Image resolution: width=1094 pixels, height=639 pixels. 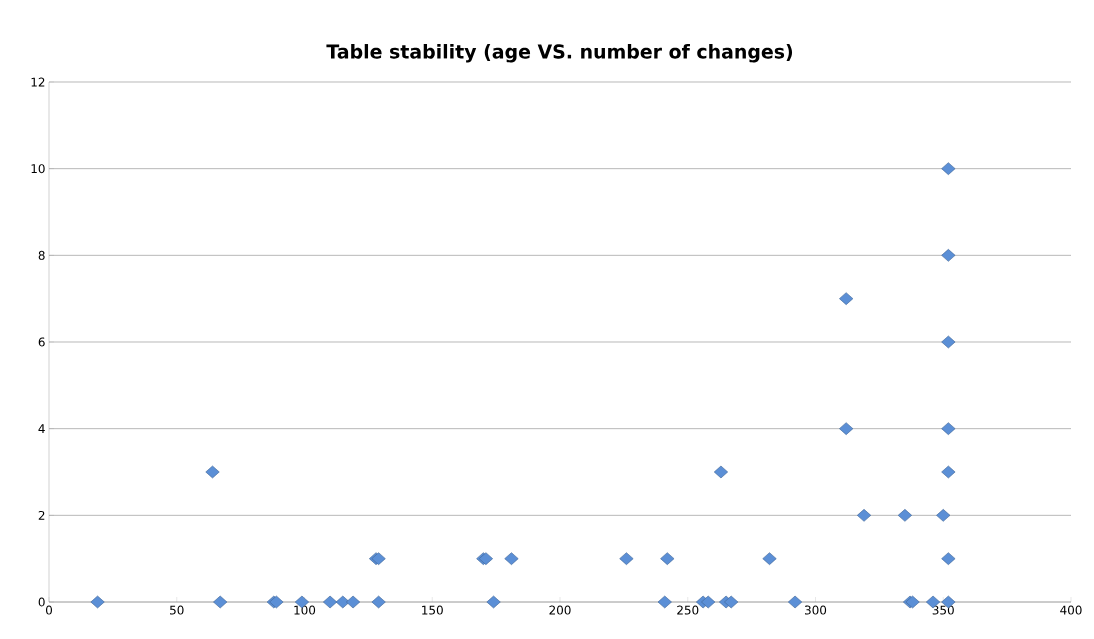 I want to click on x-tick-label: 400, so click(x=1071, y=610).